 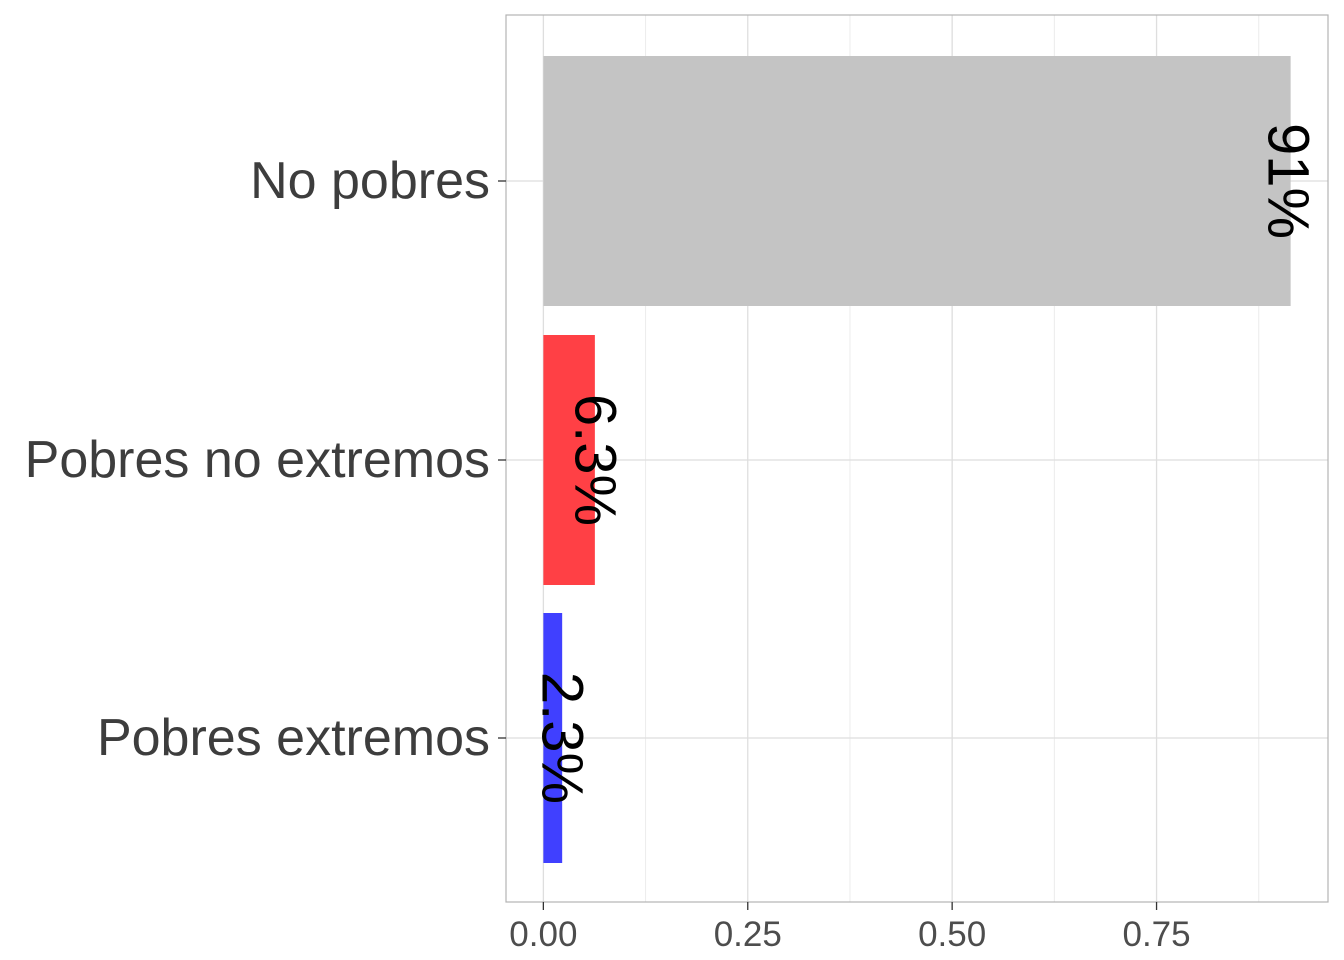 What do you see at coordinates (1156, 934) in the screenshot?
I see `x-tick-label: 0.75` at bounding box center [1156, 934].